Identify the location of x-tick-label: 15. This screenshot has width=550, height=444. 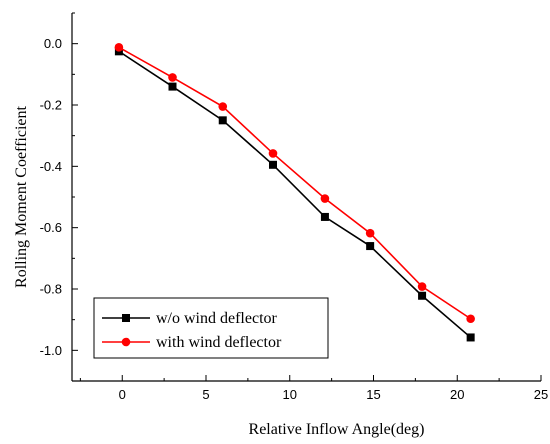
(373, 394).